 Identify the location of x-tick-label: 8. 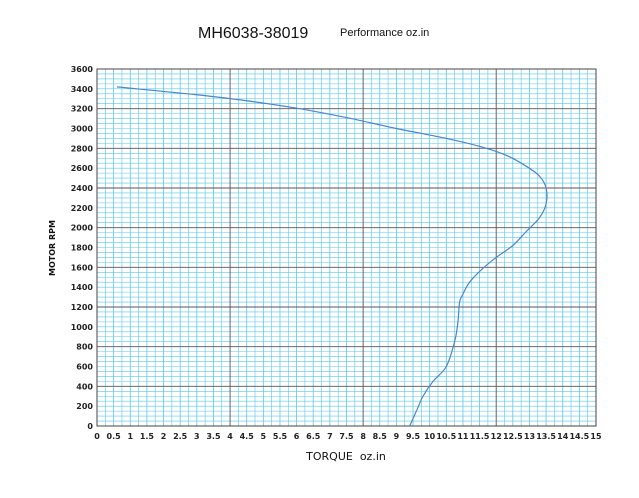
(363, 436).